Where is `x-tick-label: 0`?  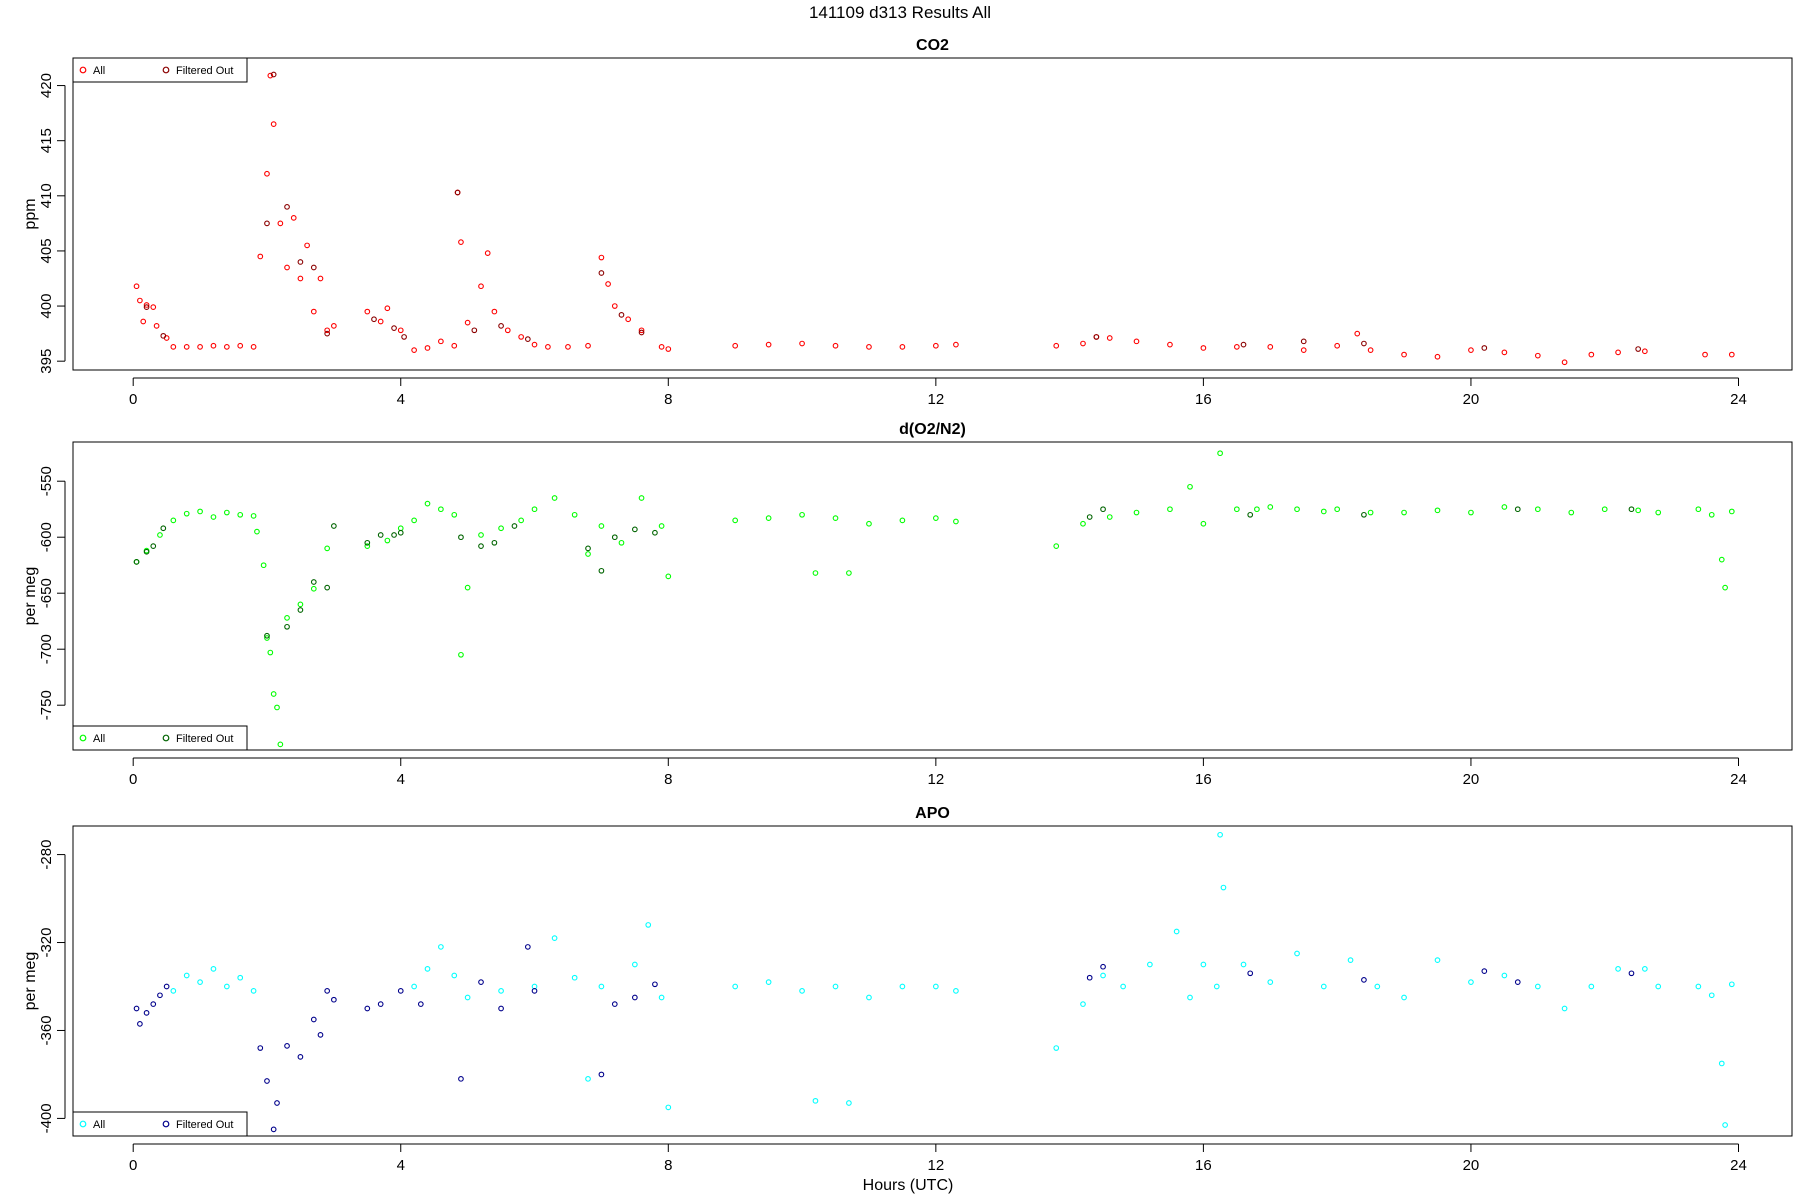
x-tick-label: 0 is located at coordinates (133, 779).